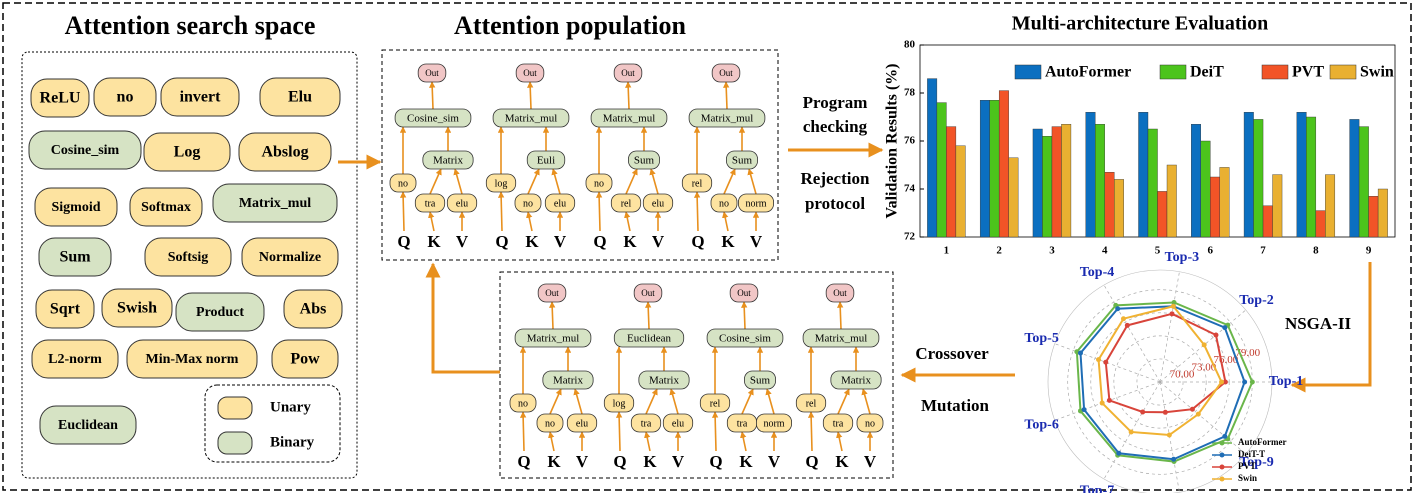 The height and width of the screenshot is (493, 1414). Describe the element at coordinates (305, 359) in the screenshot. I see `operation-label: Pow` at that location.